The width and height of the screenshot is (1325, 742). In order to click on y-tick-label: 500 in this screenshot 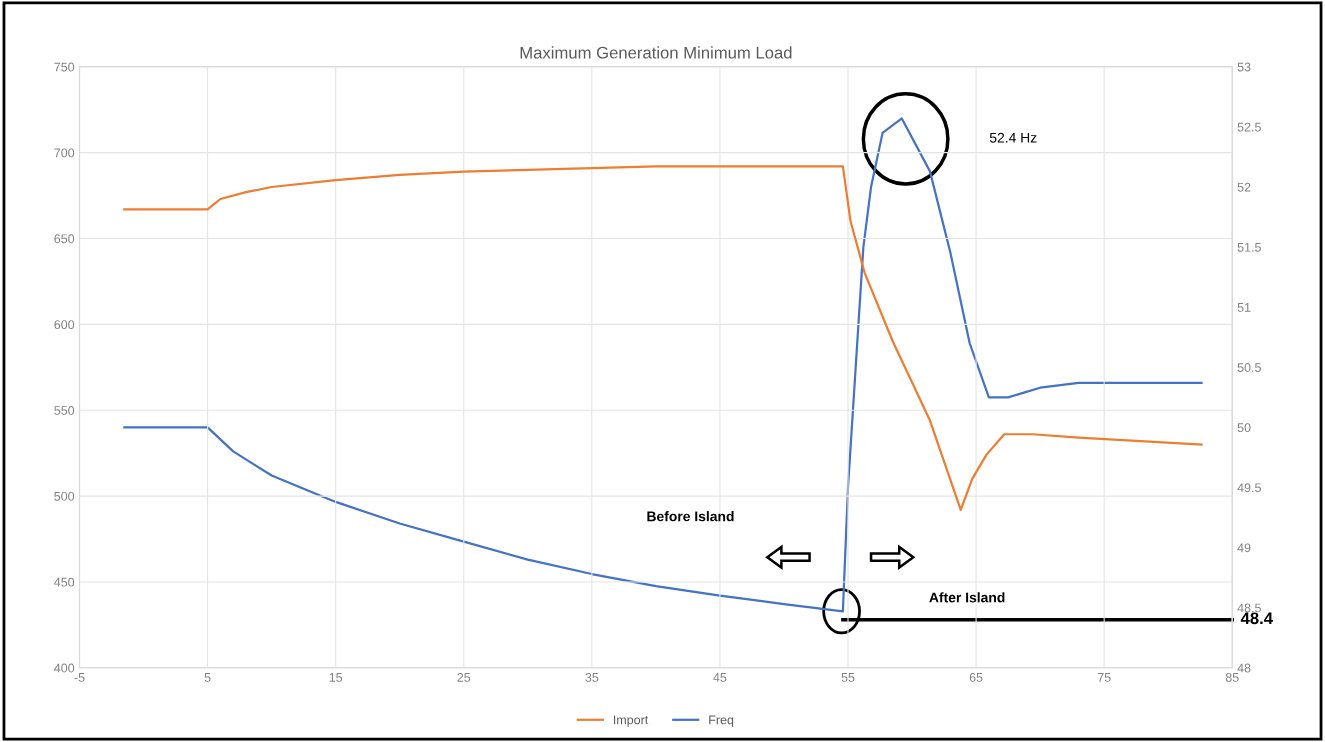, I will do `click(64, 496)`.